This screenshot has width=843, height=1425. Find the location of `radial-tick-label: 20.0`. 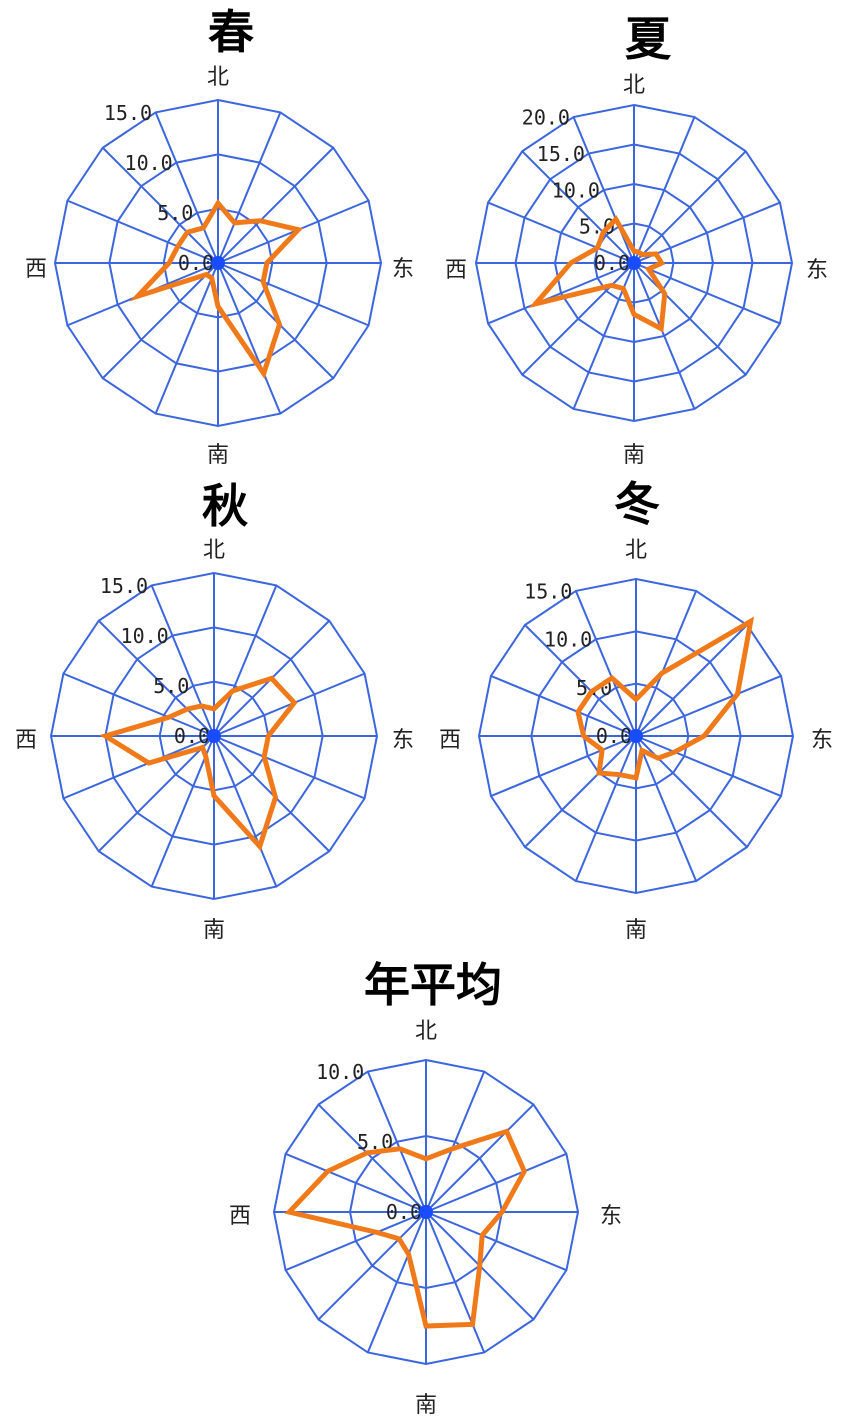

radial-tick-label: 20.0 is located at coordinates (546, 118).